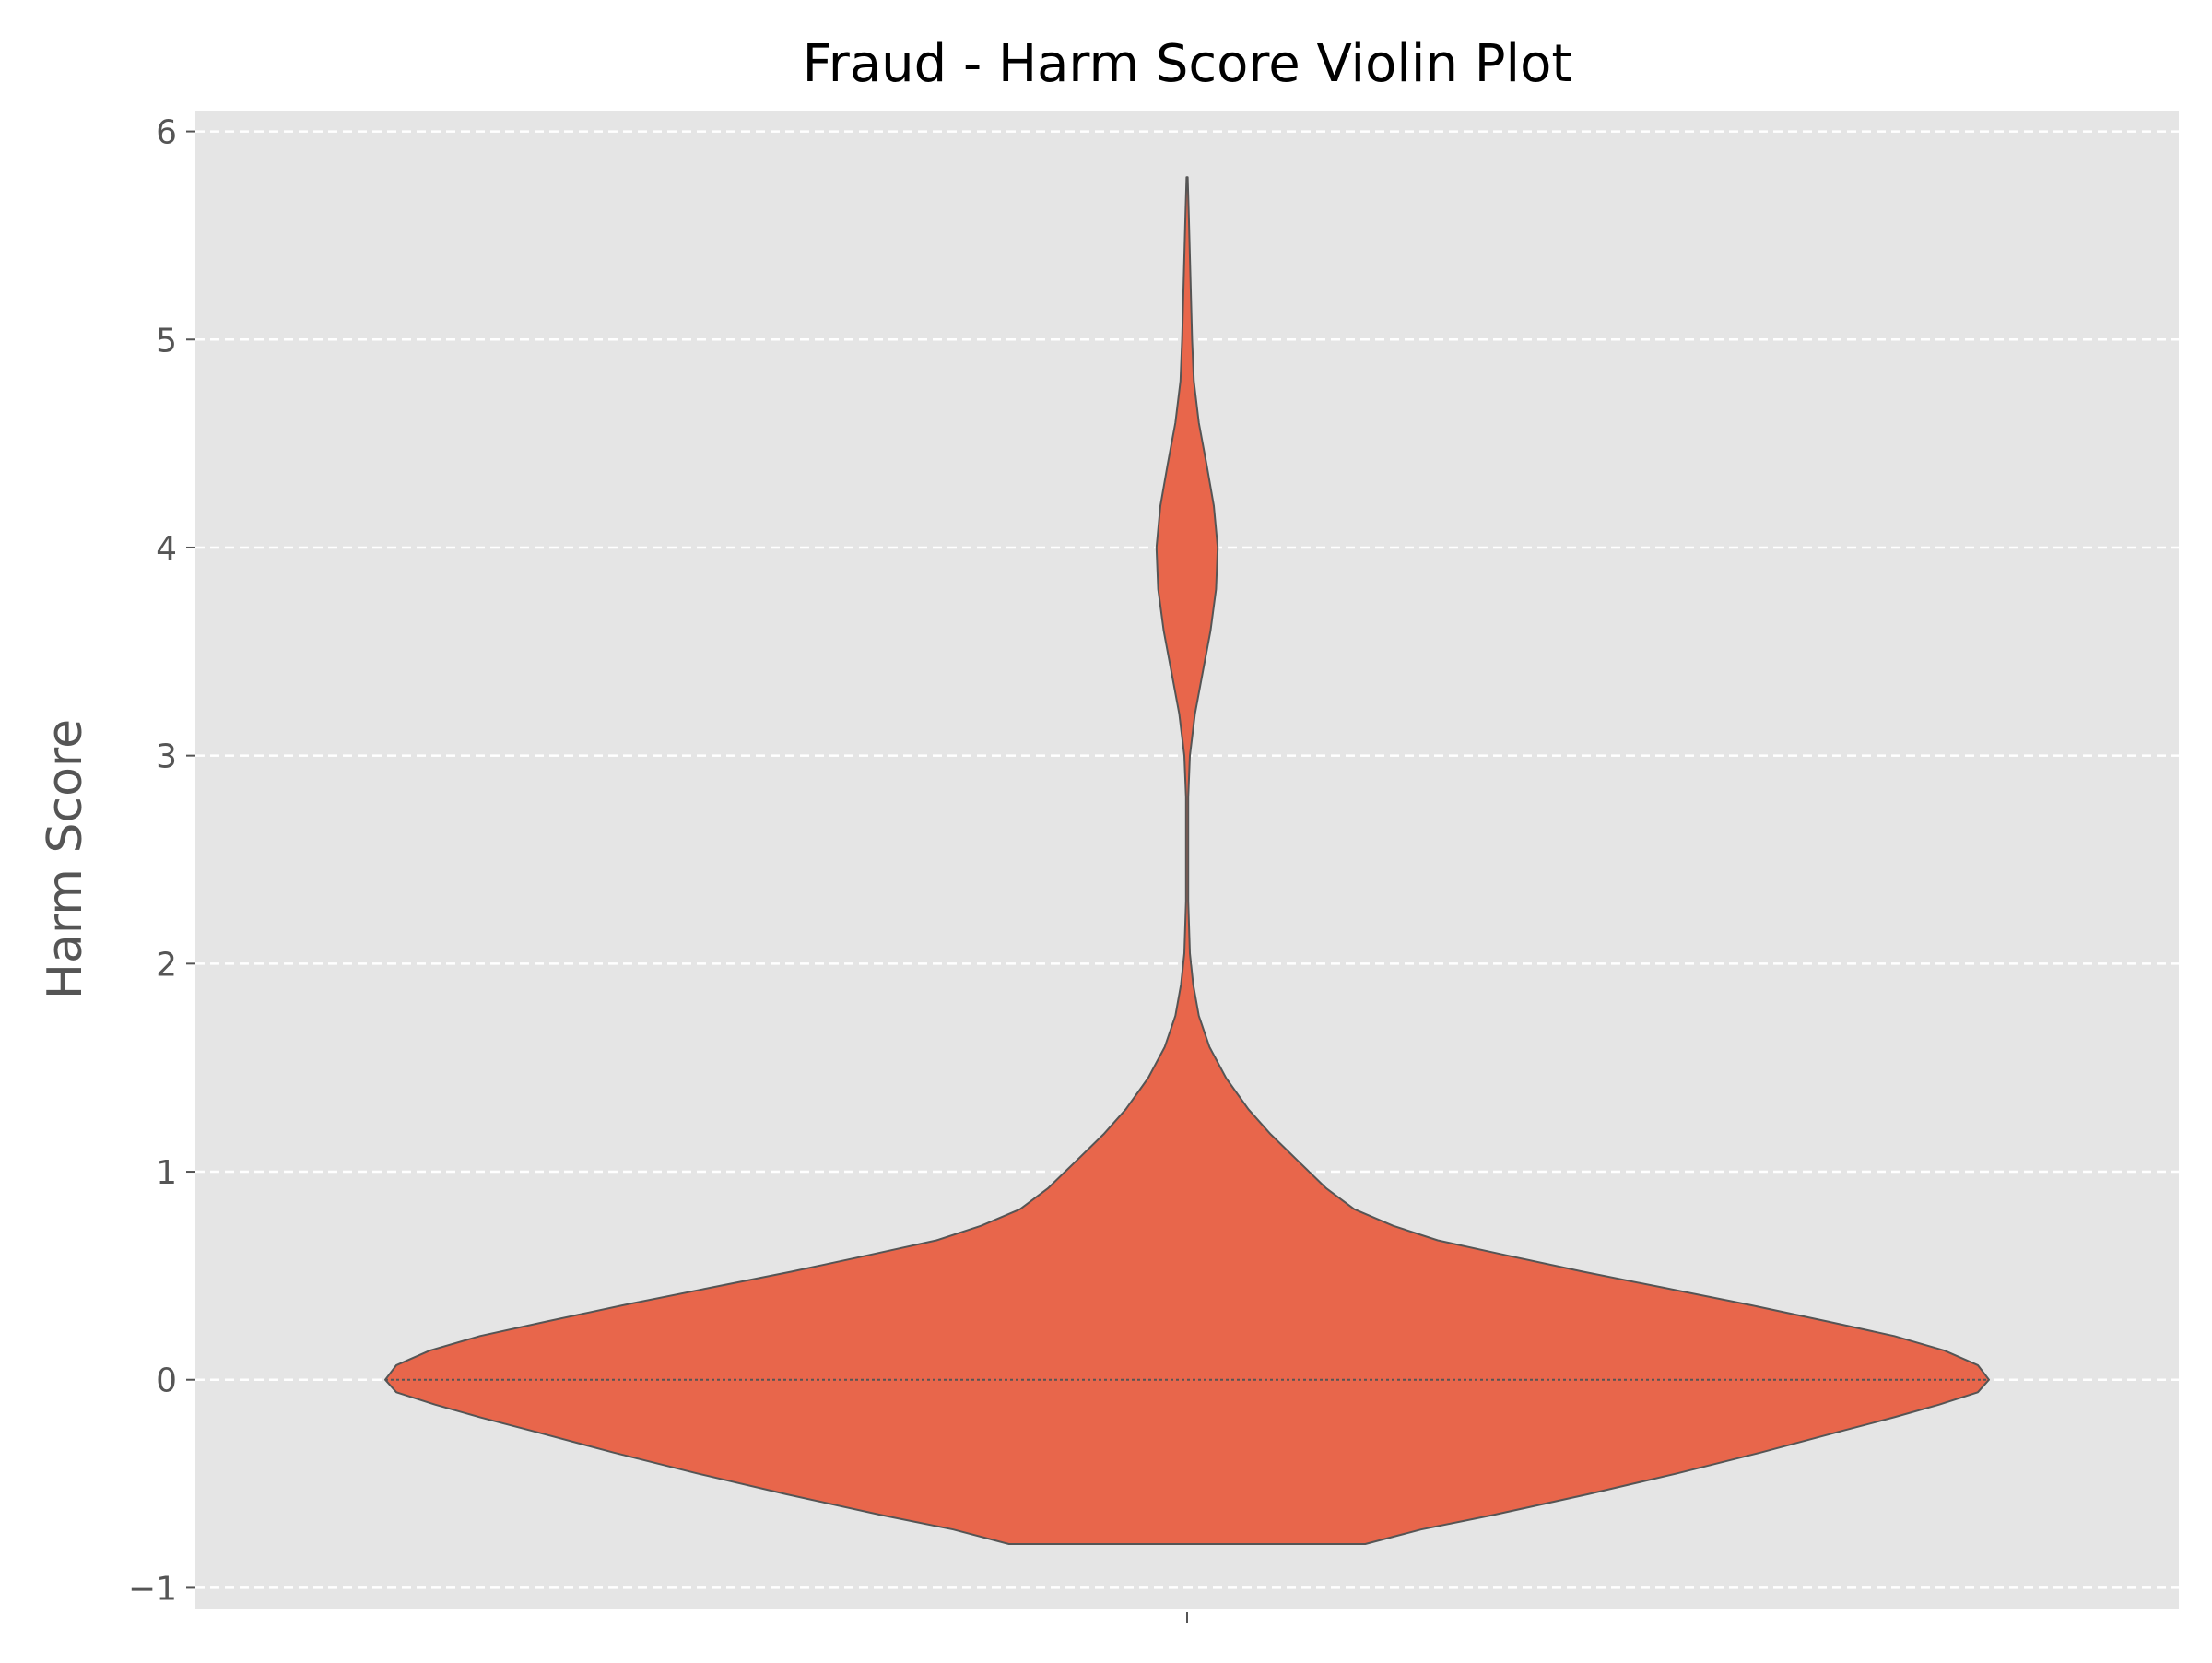  What do you see at coordinates (166, 341) in the screenshot?
I see `y-tick-label: 5` at bounding box center [166, 341].